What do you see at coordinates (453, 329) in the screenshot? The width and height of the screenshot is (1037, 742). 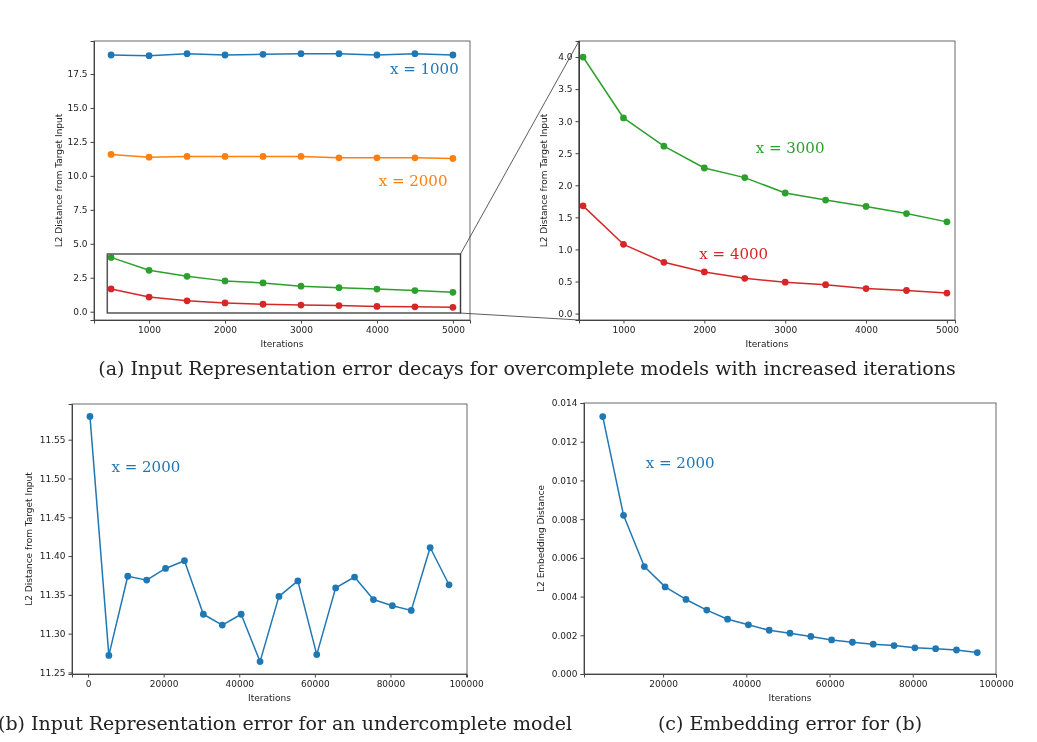 I see `x-tick-label: 5000` at bounding box center [453, 329].